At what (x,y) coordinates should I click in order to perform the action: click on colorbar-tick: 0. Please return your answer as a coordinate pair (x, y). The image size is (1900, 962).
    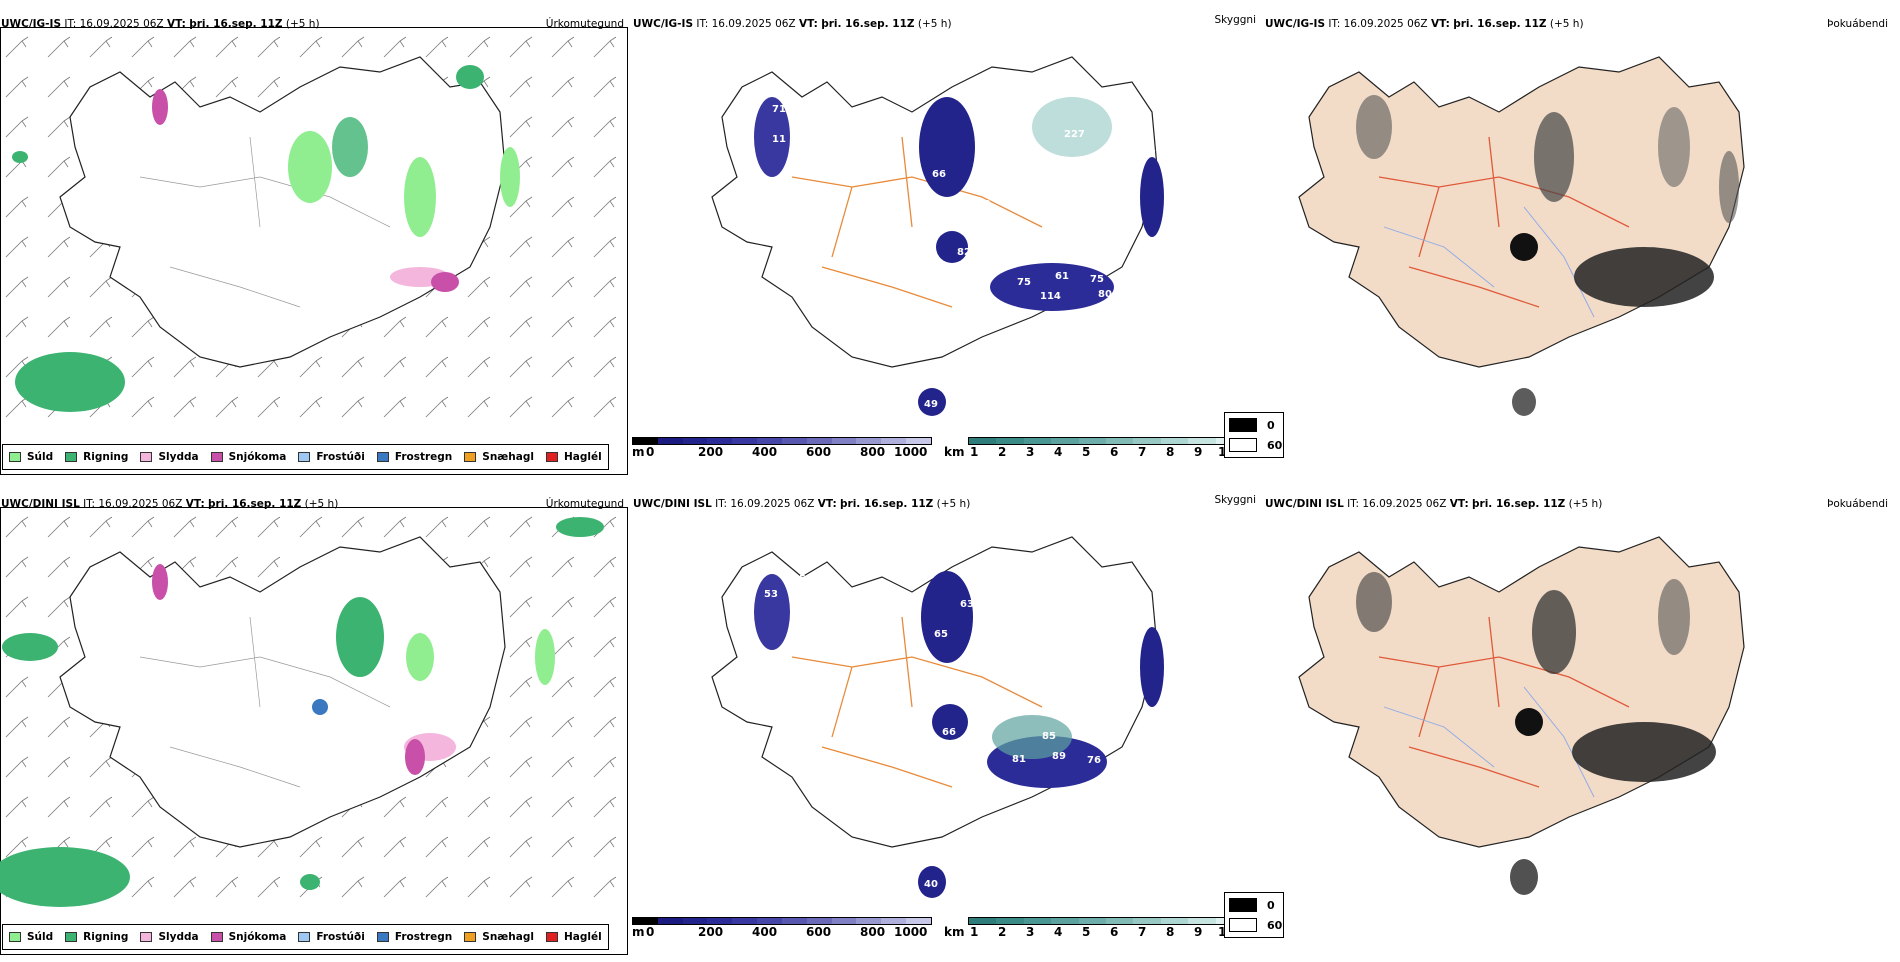
    Looking at the image, I should click on (650, 452).